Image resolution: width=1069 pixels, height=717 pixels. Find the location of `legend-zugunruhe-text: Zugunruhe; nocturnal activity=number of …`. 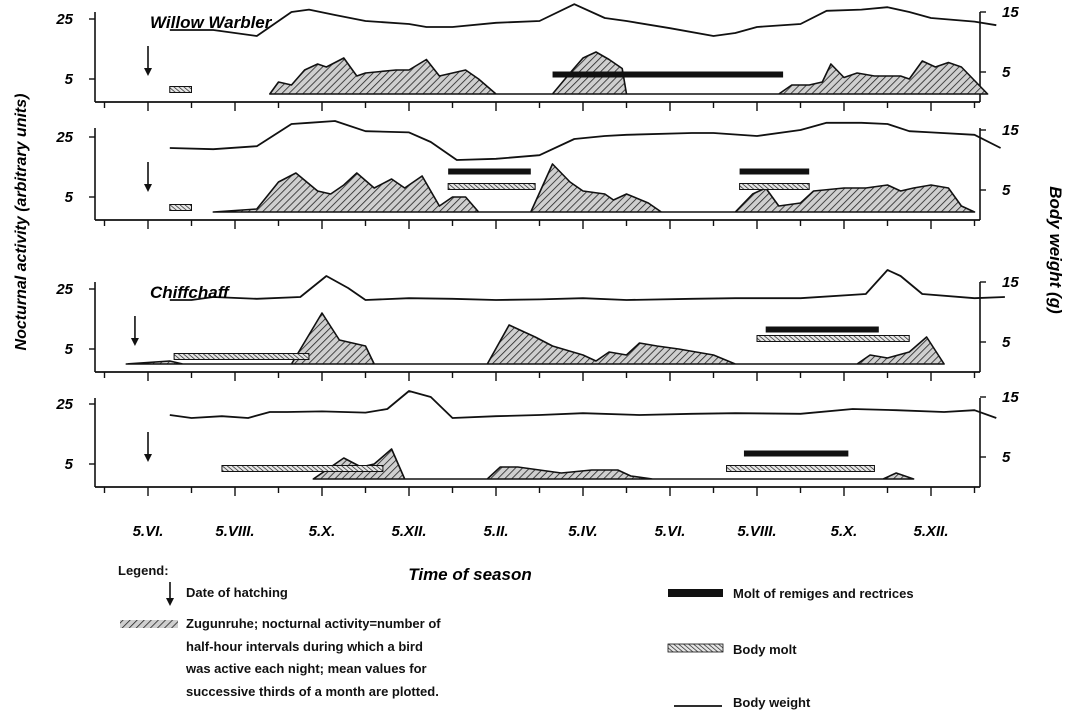

legend-zugunruhe-text: Zugunruhe; nocturnal activity=number of … is located at coordinates (351, 658).